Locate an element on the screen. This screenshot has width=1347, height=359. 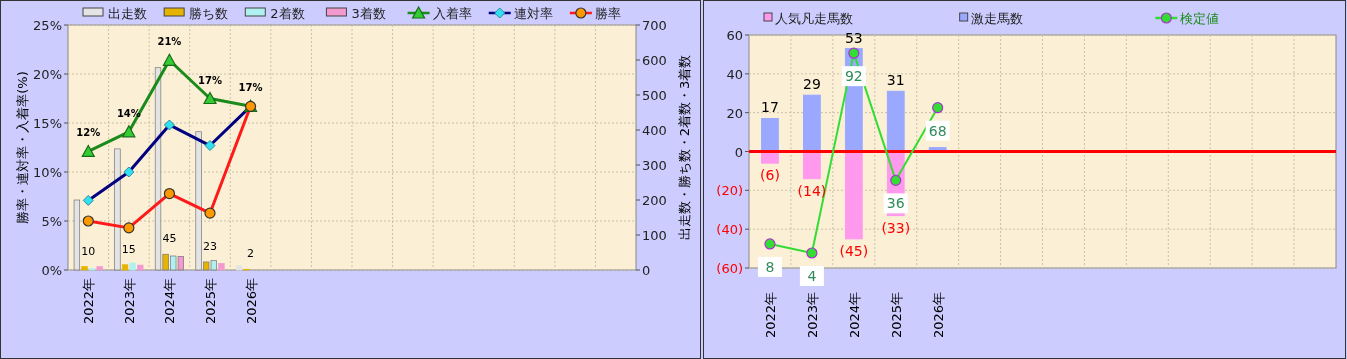
legend-label: 激走馬数 is located at coordinates (996, 18).